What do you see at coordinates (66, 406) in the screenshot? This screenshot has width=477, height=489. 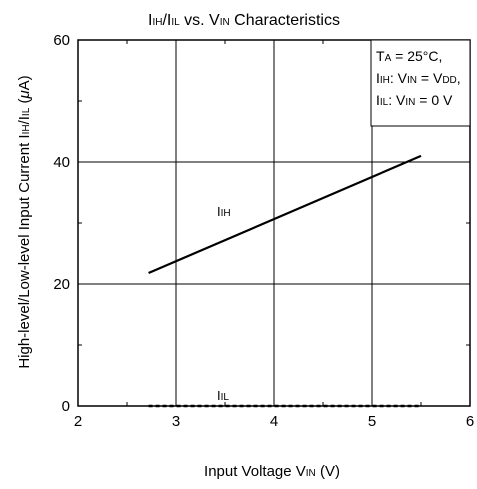 I see `y-tick-label: 0` at bounding box center [66, 406].